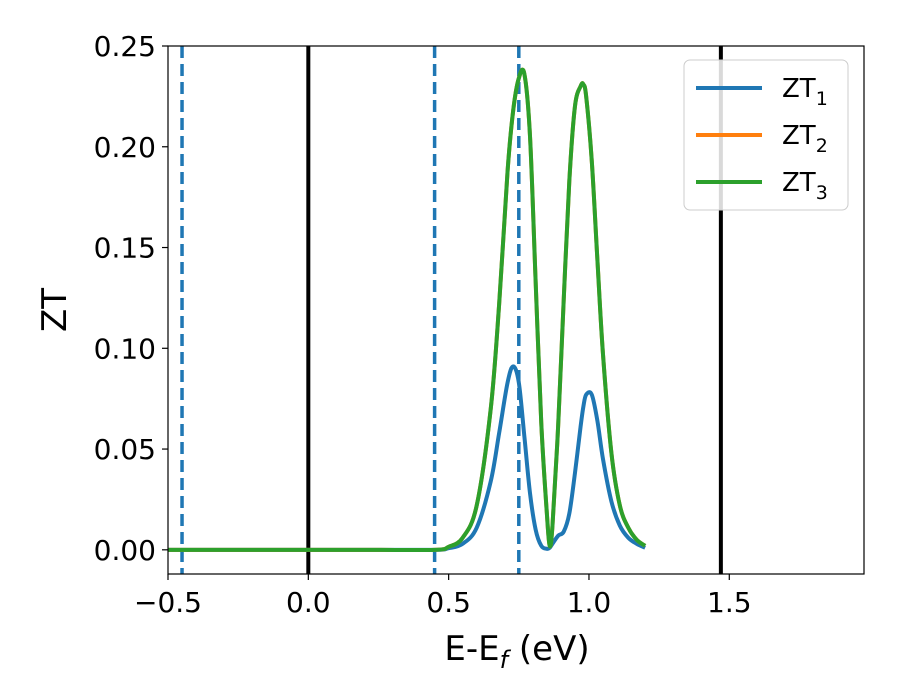 This screenshot has height=700, width=900. What do you see at coordinates (125, 147) in the screenshot?
I see `y-tick-label: 0.20` at bounding box center [125, 147].